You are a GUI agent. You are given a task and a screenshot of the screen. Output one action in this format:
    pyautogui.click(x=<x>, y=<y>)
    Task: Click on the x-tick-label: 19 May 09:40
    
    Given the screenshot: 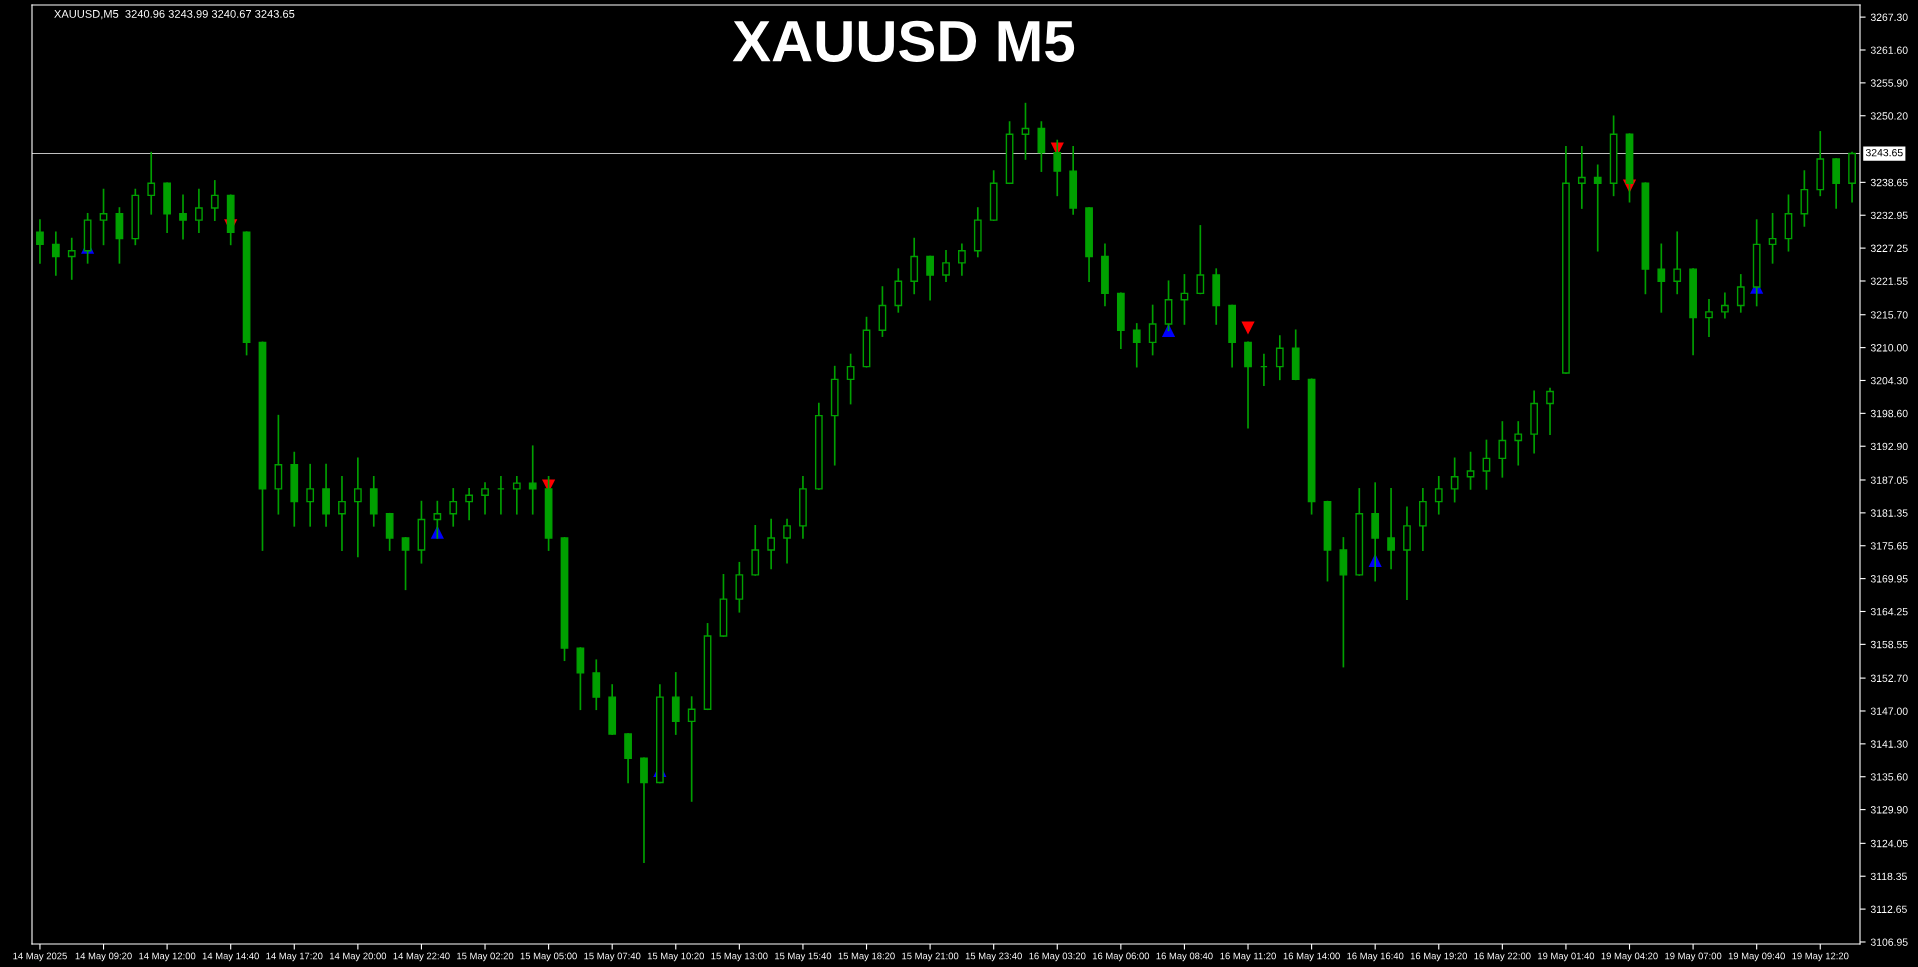 What is the action you would take?
    pyautogui.click(x=1756, y=957)
    